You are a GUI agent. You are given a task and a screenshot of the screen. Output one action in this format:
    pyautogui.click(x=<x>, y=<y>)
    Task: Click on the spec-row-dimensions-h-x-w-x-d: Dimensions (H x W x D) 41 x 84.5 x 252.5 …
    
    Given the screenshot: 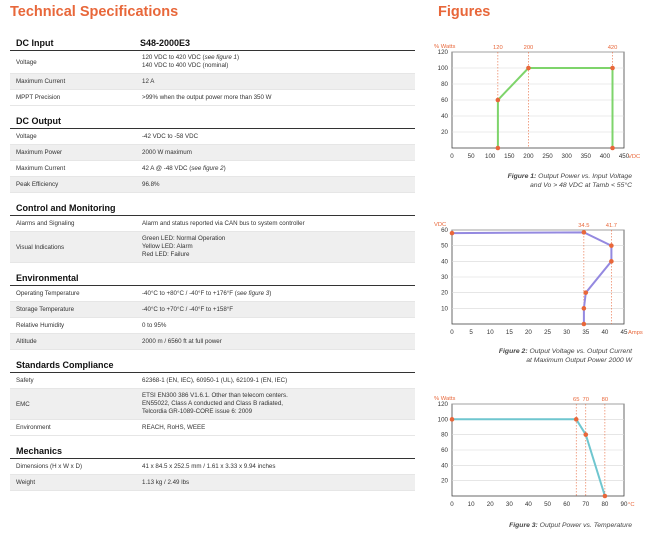 What is the action you would take?
    pyautogui.click(x=212, y=467)
    